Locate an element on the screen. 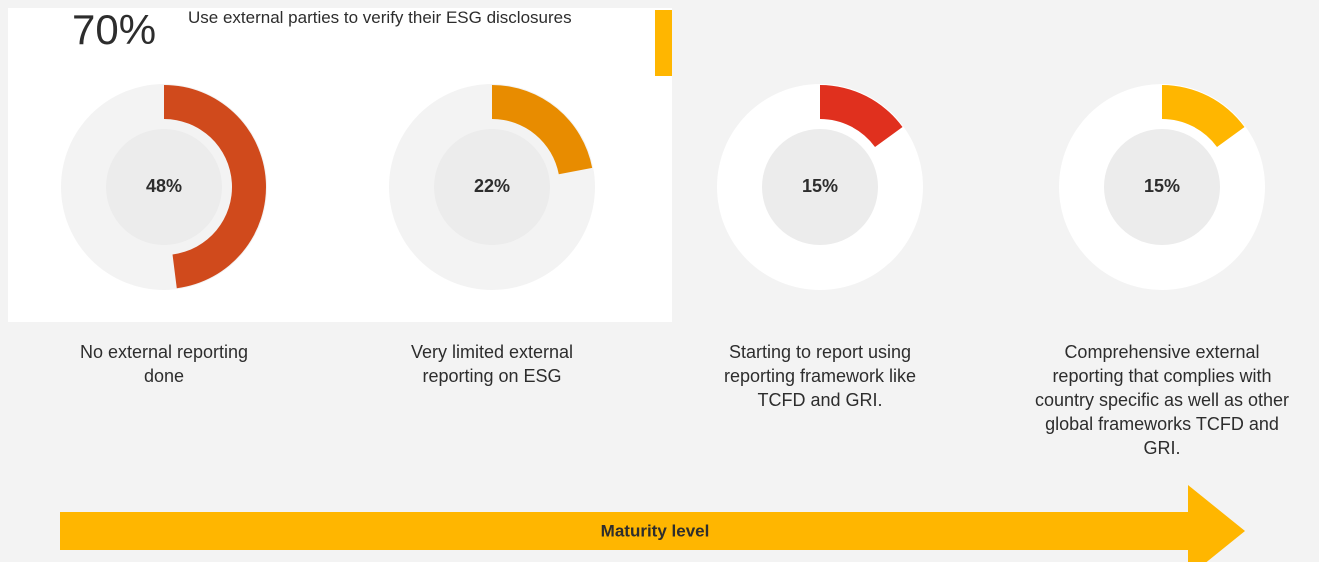 This screenshot has width=1319, height=562. arrow-head is located at coordinates (1216, 523).